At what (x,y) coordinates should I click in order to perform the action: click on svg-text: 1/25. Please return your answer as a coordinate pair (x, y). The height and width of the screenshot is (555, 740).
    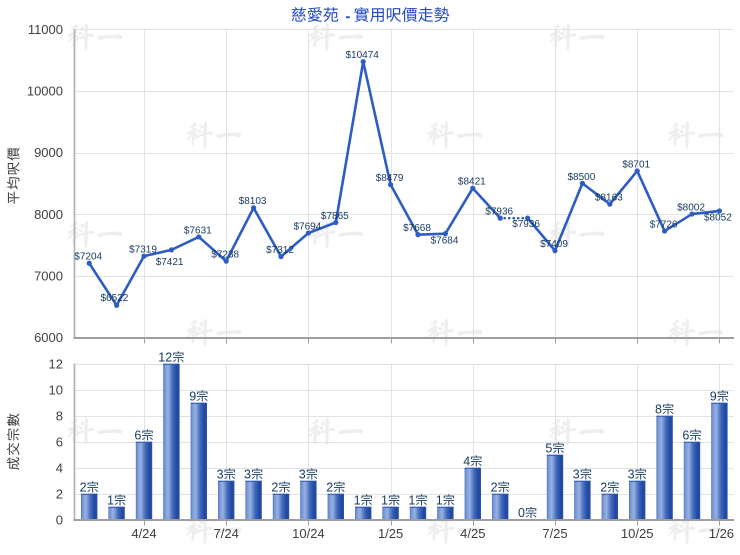
    Looking at the image, I should click on (390, 533).